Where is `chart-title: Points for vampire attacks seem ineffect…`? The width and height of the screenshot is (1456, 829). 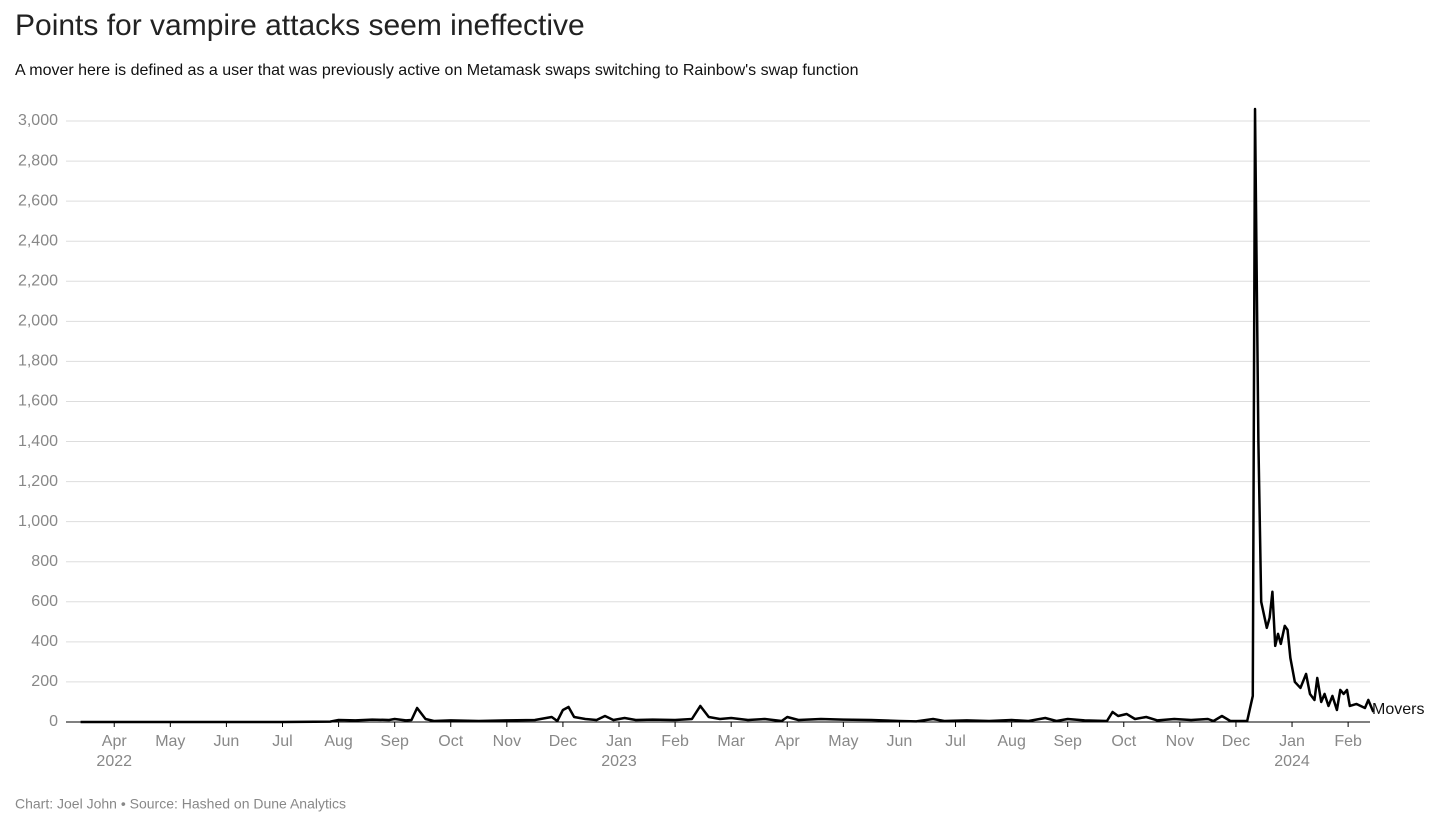
chart-title: Points for vampire attacks seem ineffect… is located at coordinates (300, 25).